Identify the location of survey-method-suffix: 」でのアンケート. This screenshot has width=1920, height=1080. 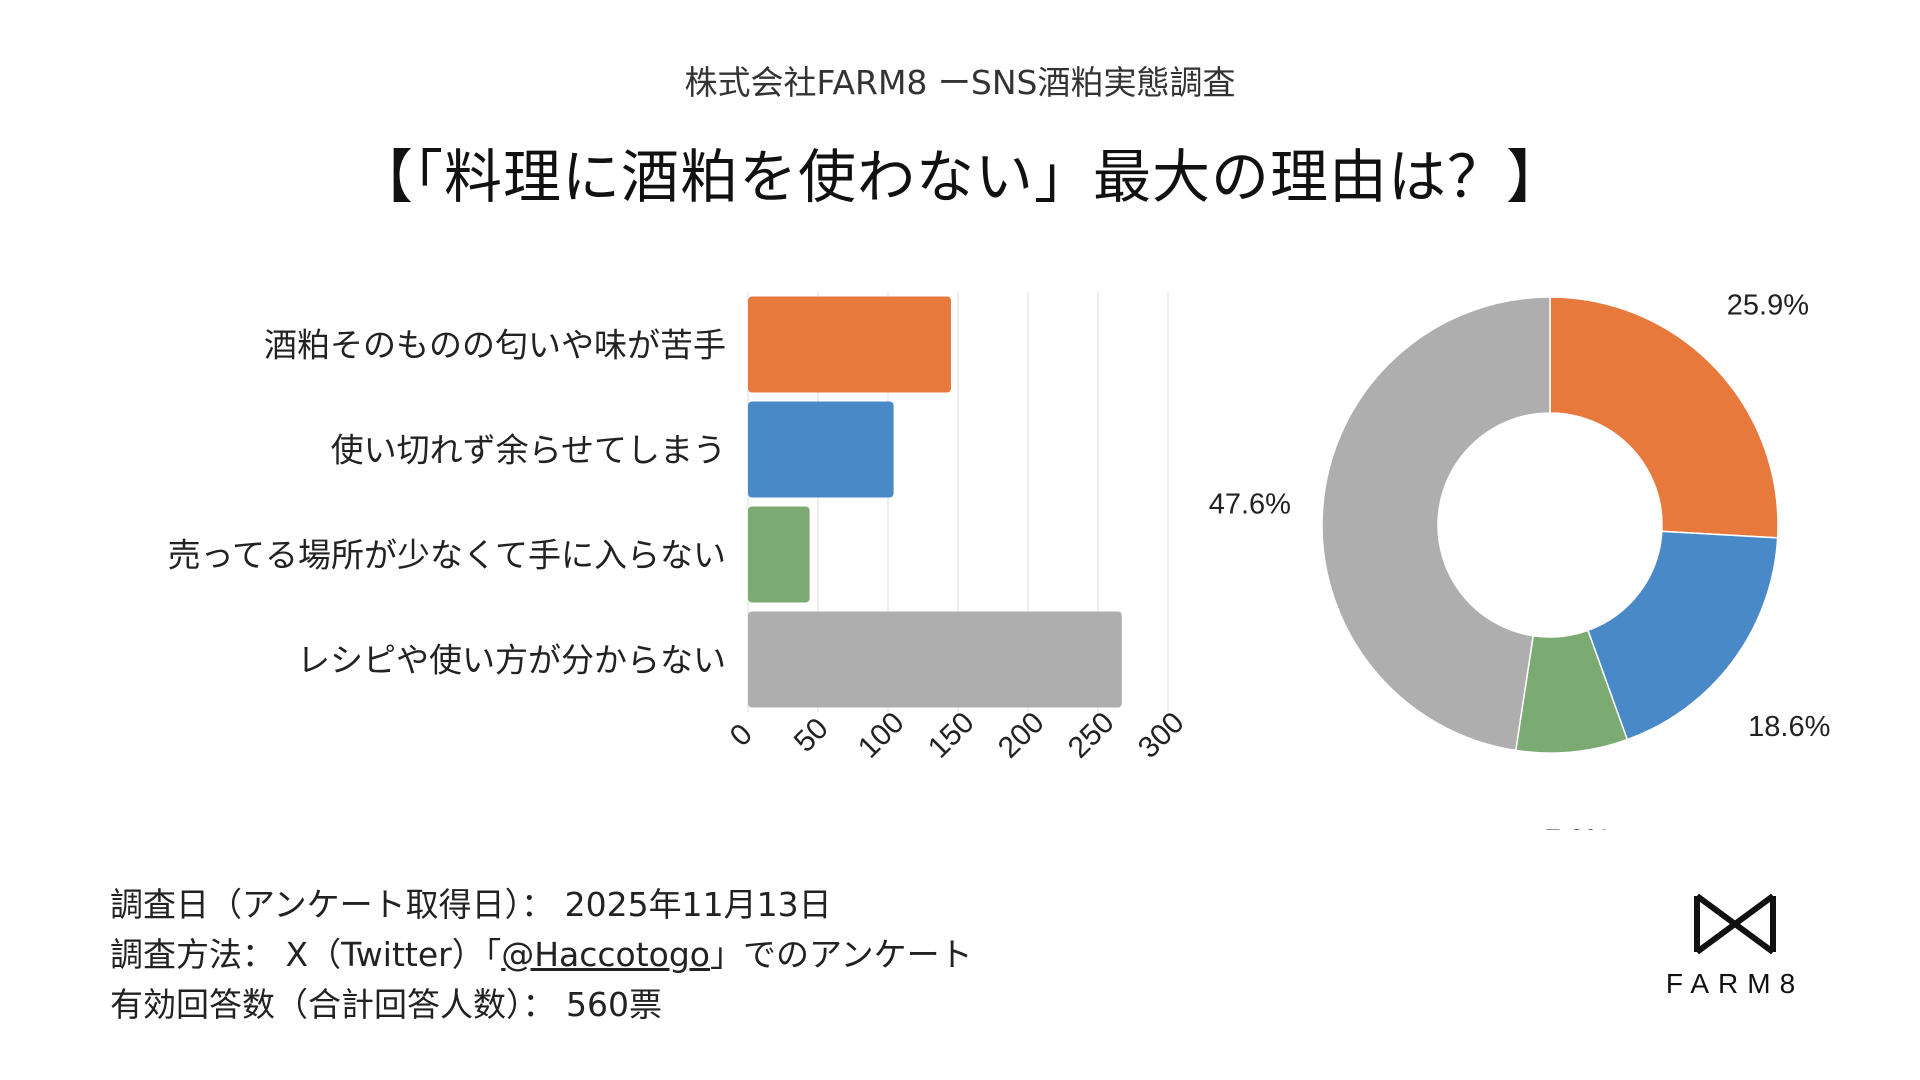
(841, 954).